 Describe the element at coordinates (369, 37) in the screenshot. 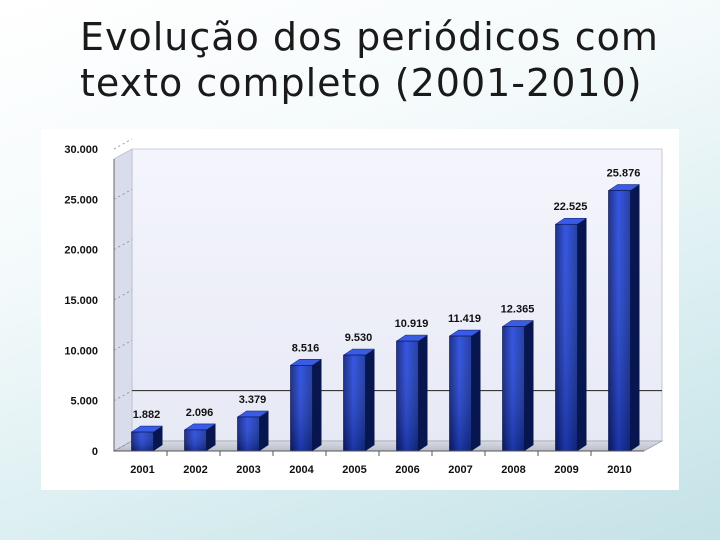

I see `slide-title-line-1: Evolução dos periódicos com` at that location.